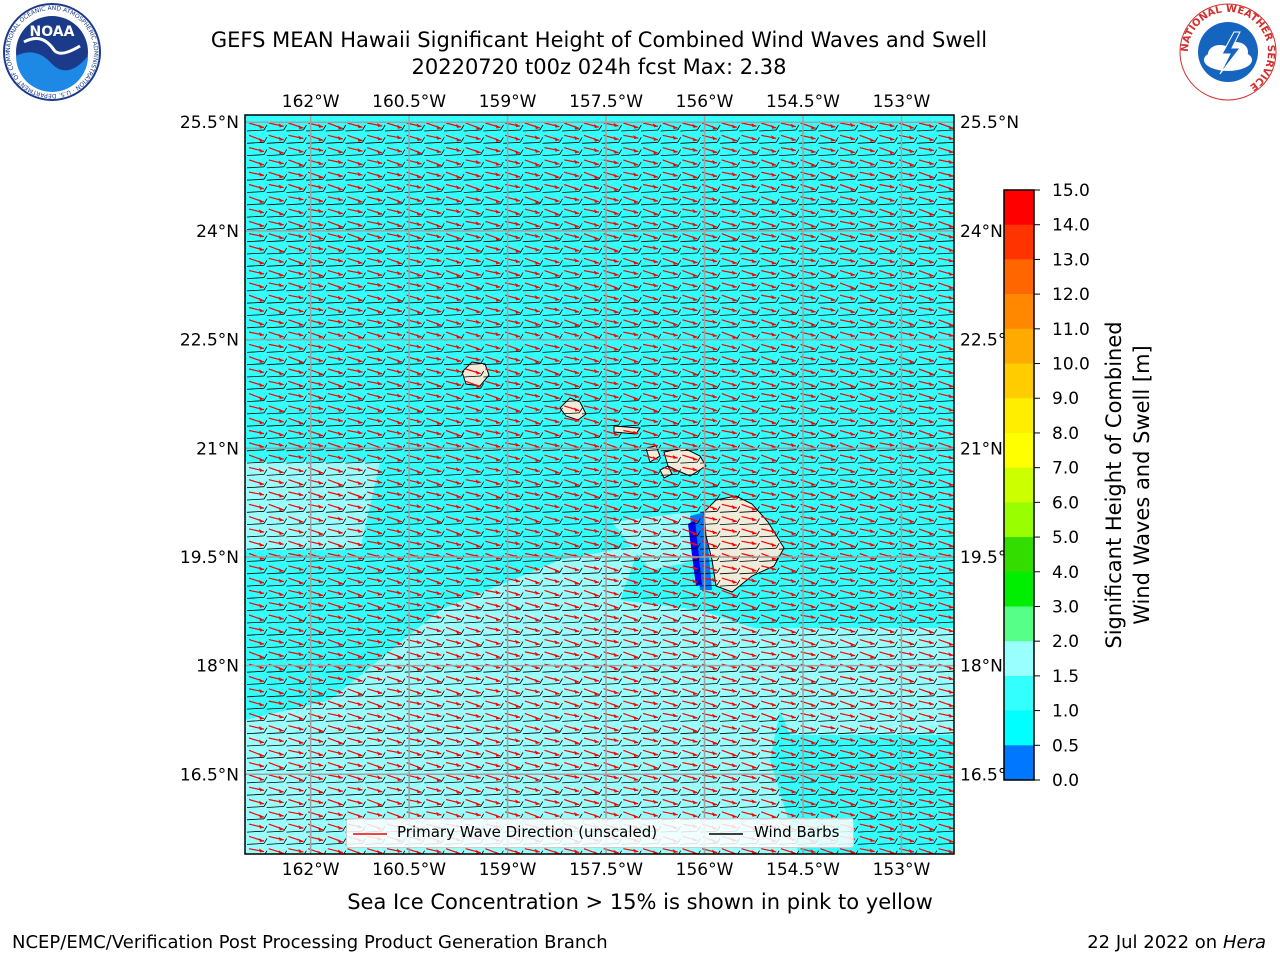 The height and width of the screenshot is (960, 1280). I want to click on colorbar-tick-label: 1.0, so click(1065, 712).